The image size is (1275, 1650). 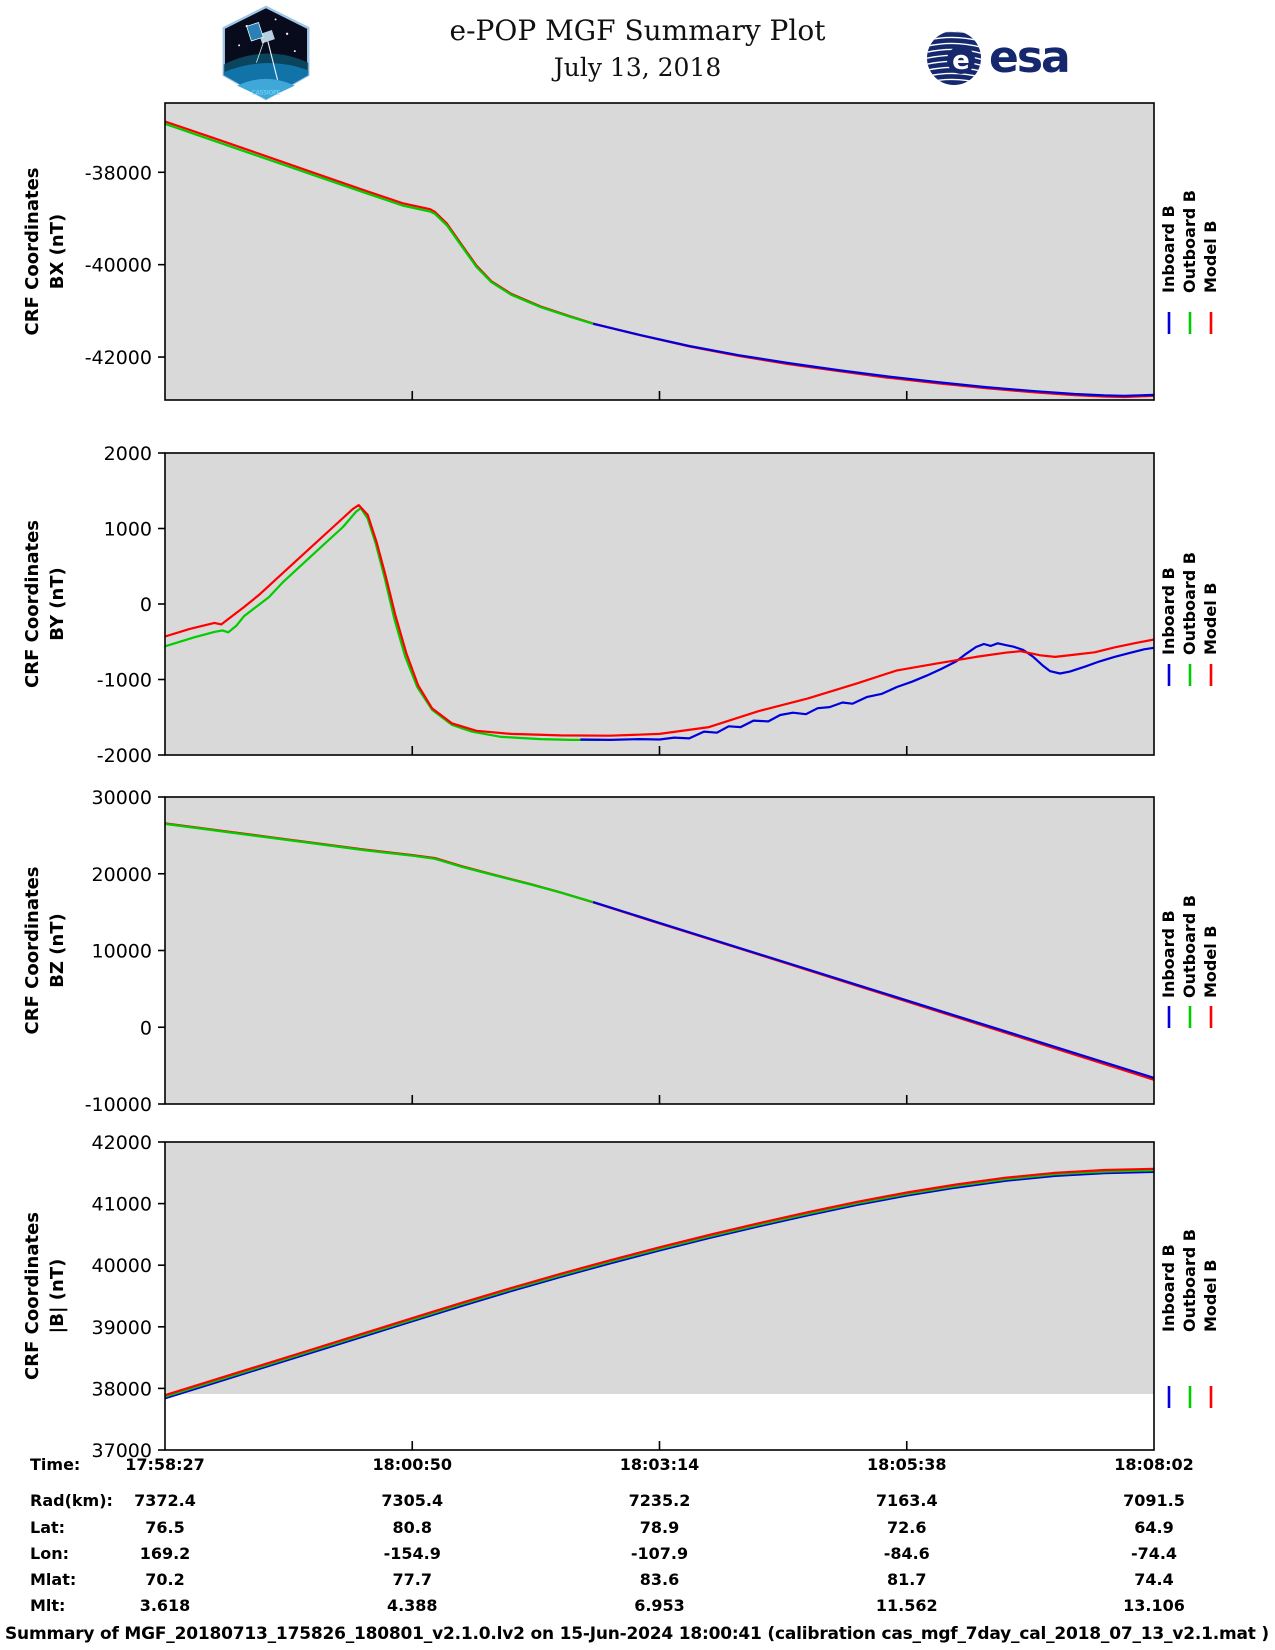 I want to click on y-tick-label: -1000, so click(x=124, y=681).